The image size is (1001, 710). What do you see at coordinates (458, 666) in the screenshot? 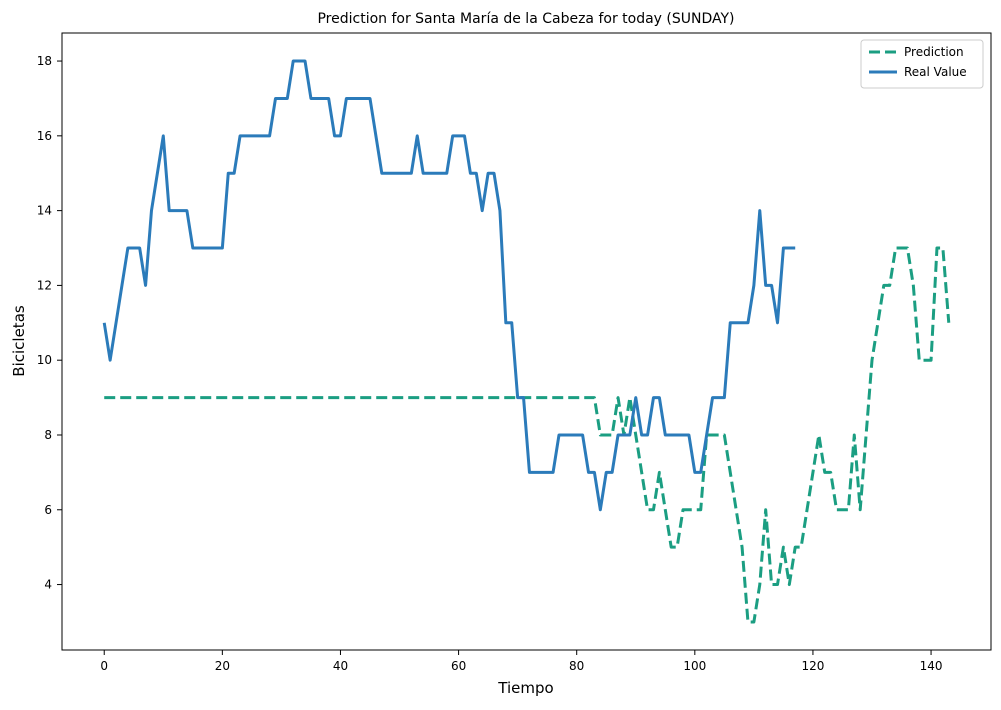
I see `x-tick-label: 60` at bounding box center [458, 666].